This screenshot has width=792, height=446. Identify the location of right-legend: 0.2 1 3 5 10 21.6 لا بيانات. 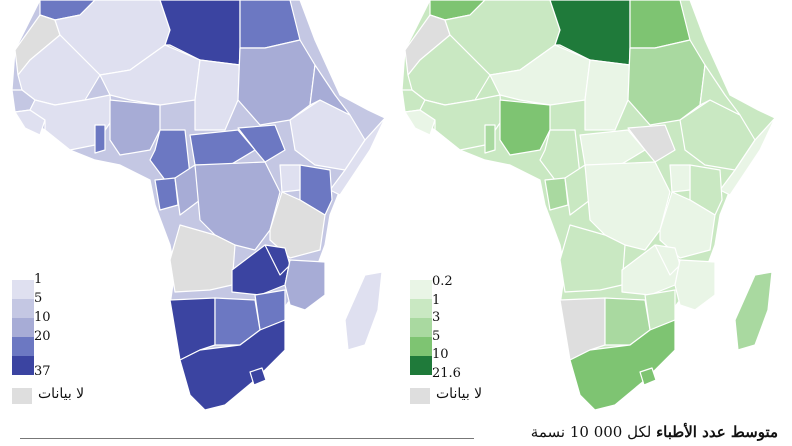
(470, 347).